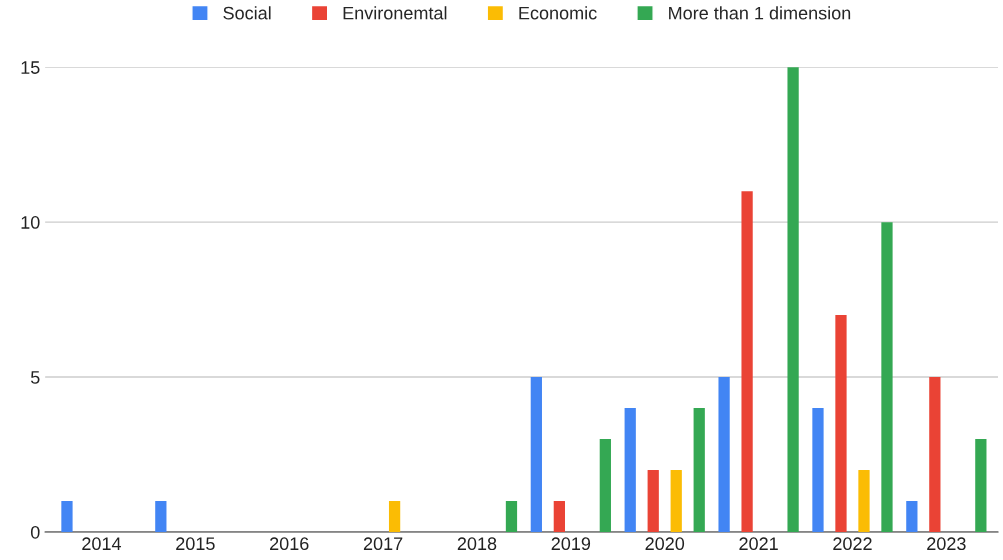 Image resolution: width=1003 pixels, height=560 pixels. I want to click on x-tick-label: 2017, so click(383, 544).